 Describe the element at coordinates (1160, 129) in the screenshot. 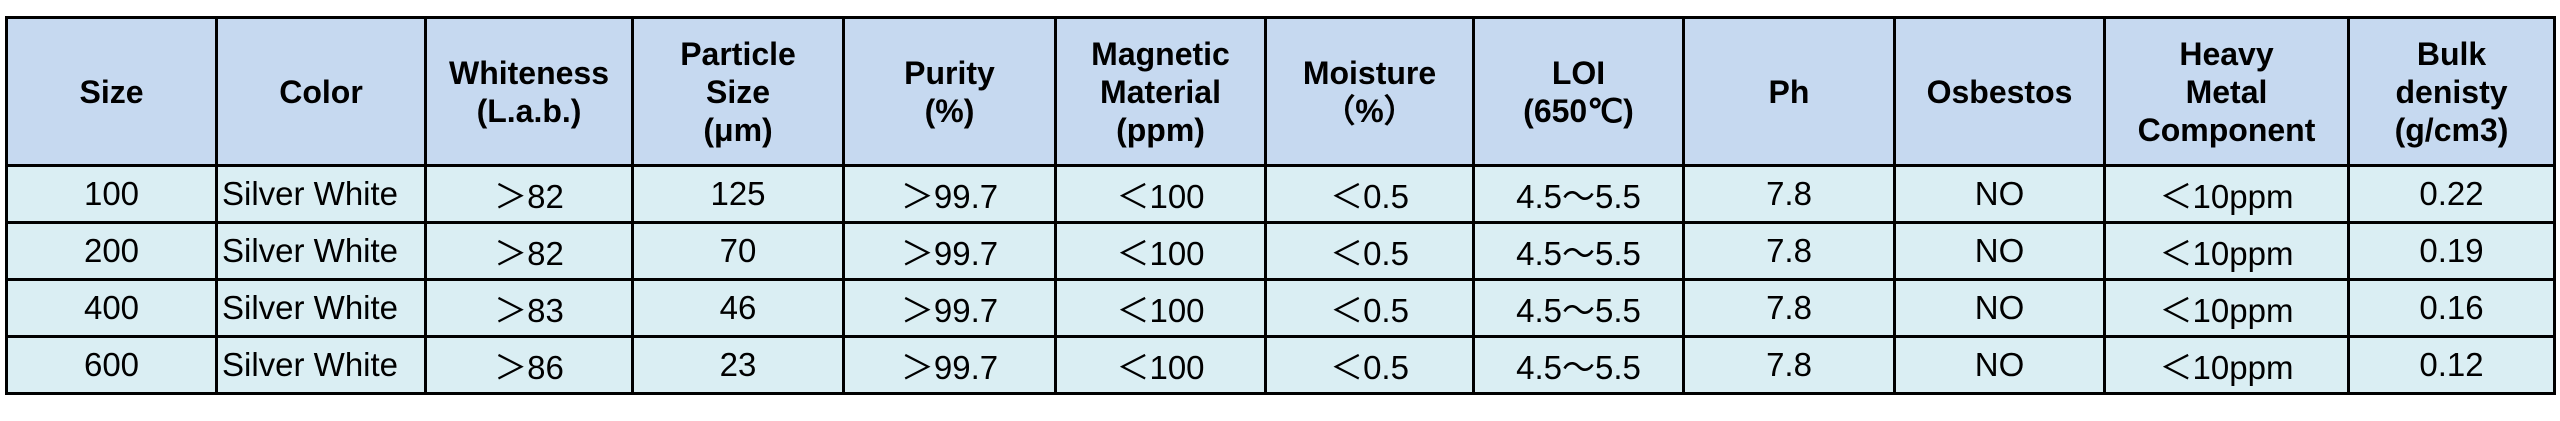

I see `header-text: (ppm)` at that location.